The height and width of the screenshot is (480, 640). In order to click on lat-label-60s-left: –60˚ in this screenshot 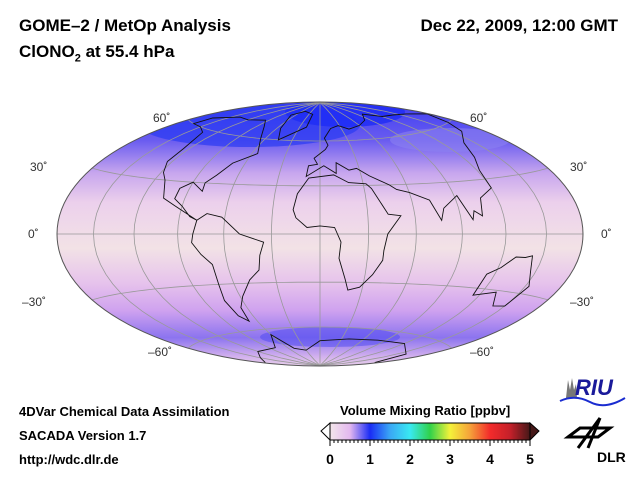, I will do `click(160, 352)`.